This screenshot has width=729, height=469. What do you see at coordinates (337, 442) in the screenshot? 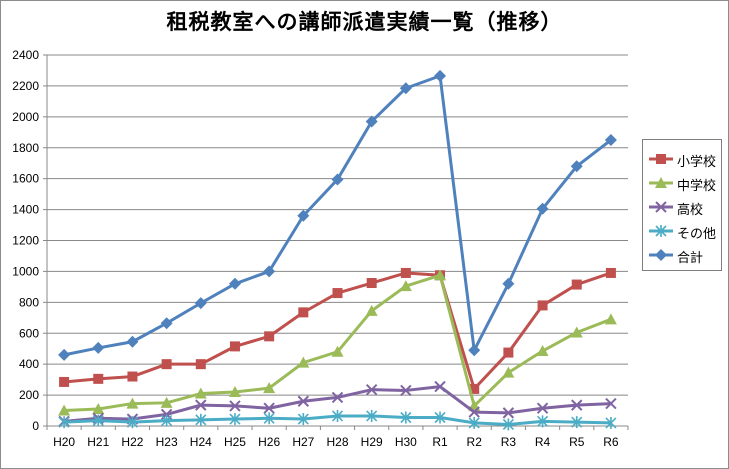
I see `x-tick-label: H28` at bounding box center [337, 442].